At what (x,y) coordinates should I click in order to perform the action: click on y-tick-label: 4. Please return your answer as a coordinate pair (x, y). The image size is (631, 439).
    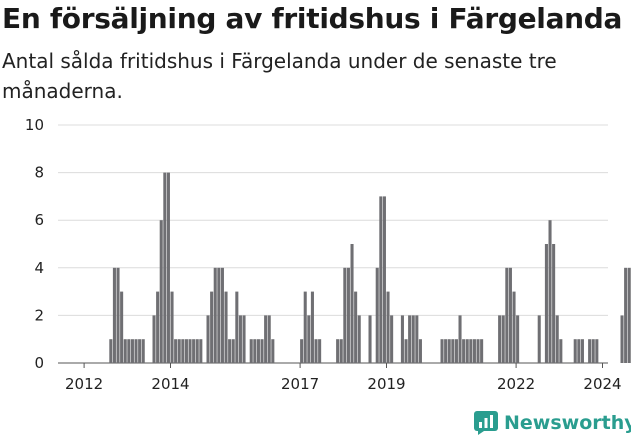
    Looking at the image, I should click on (39, 268).